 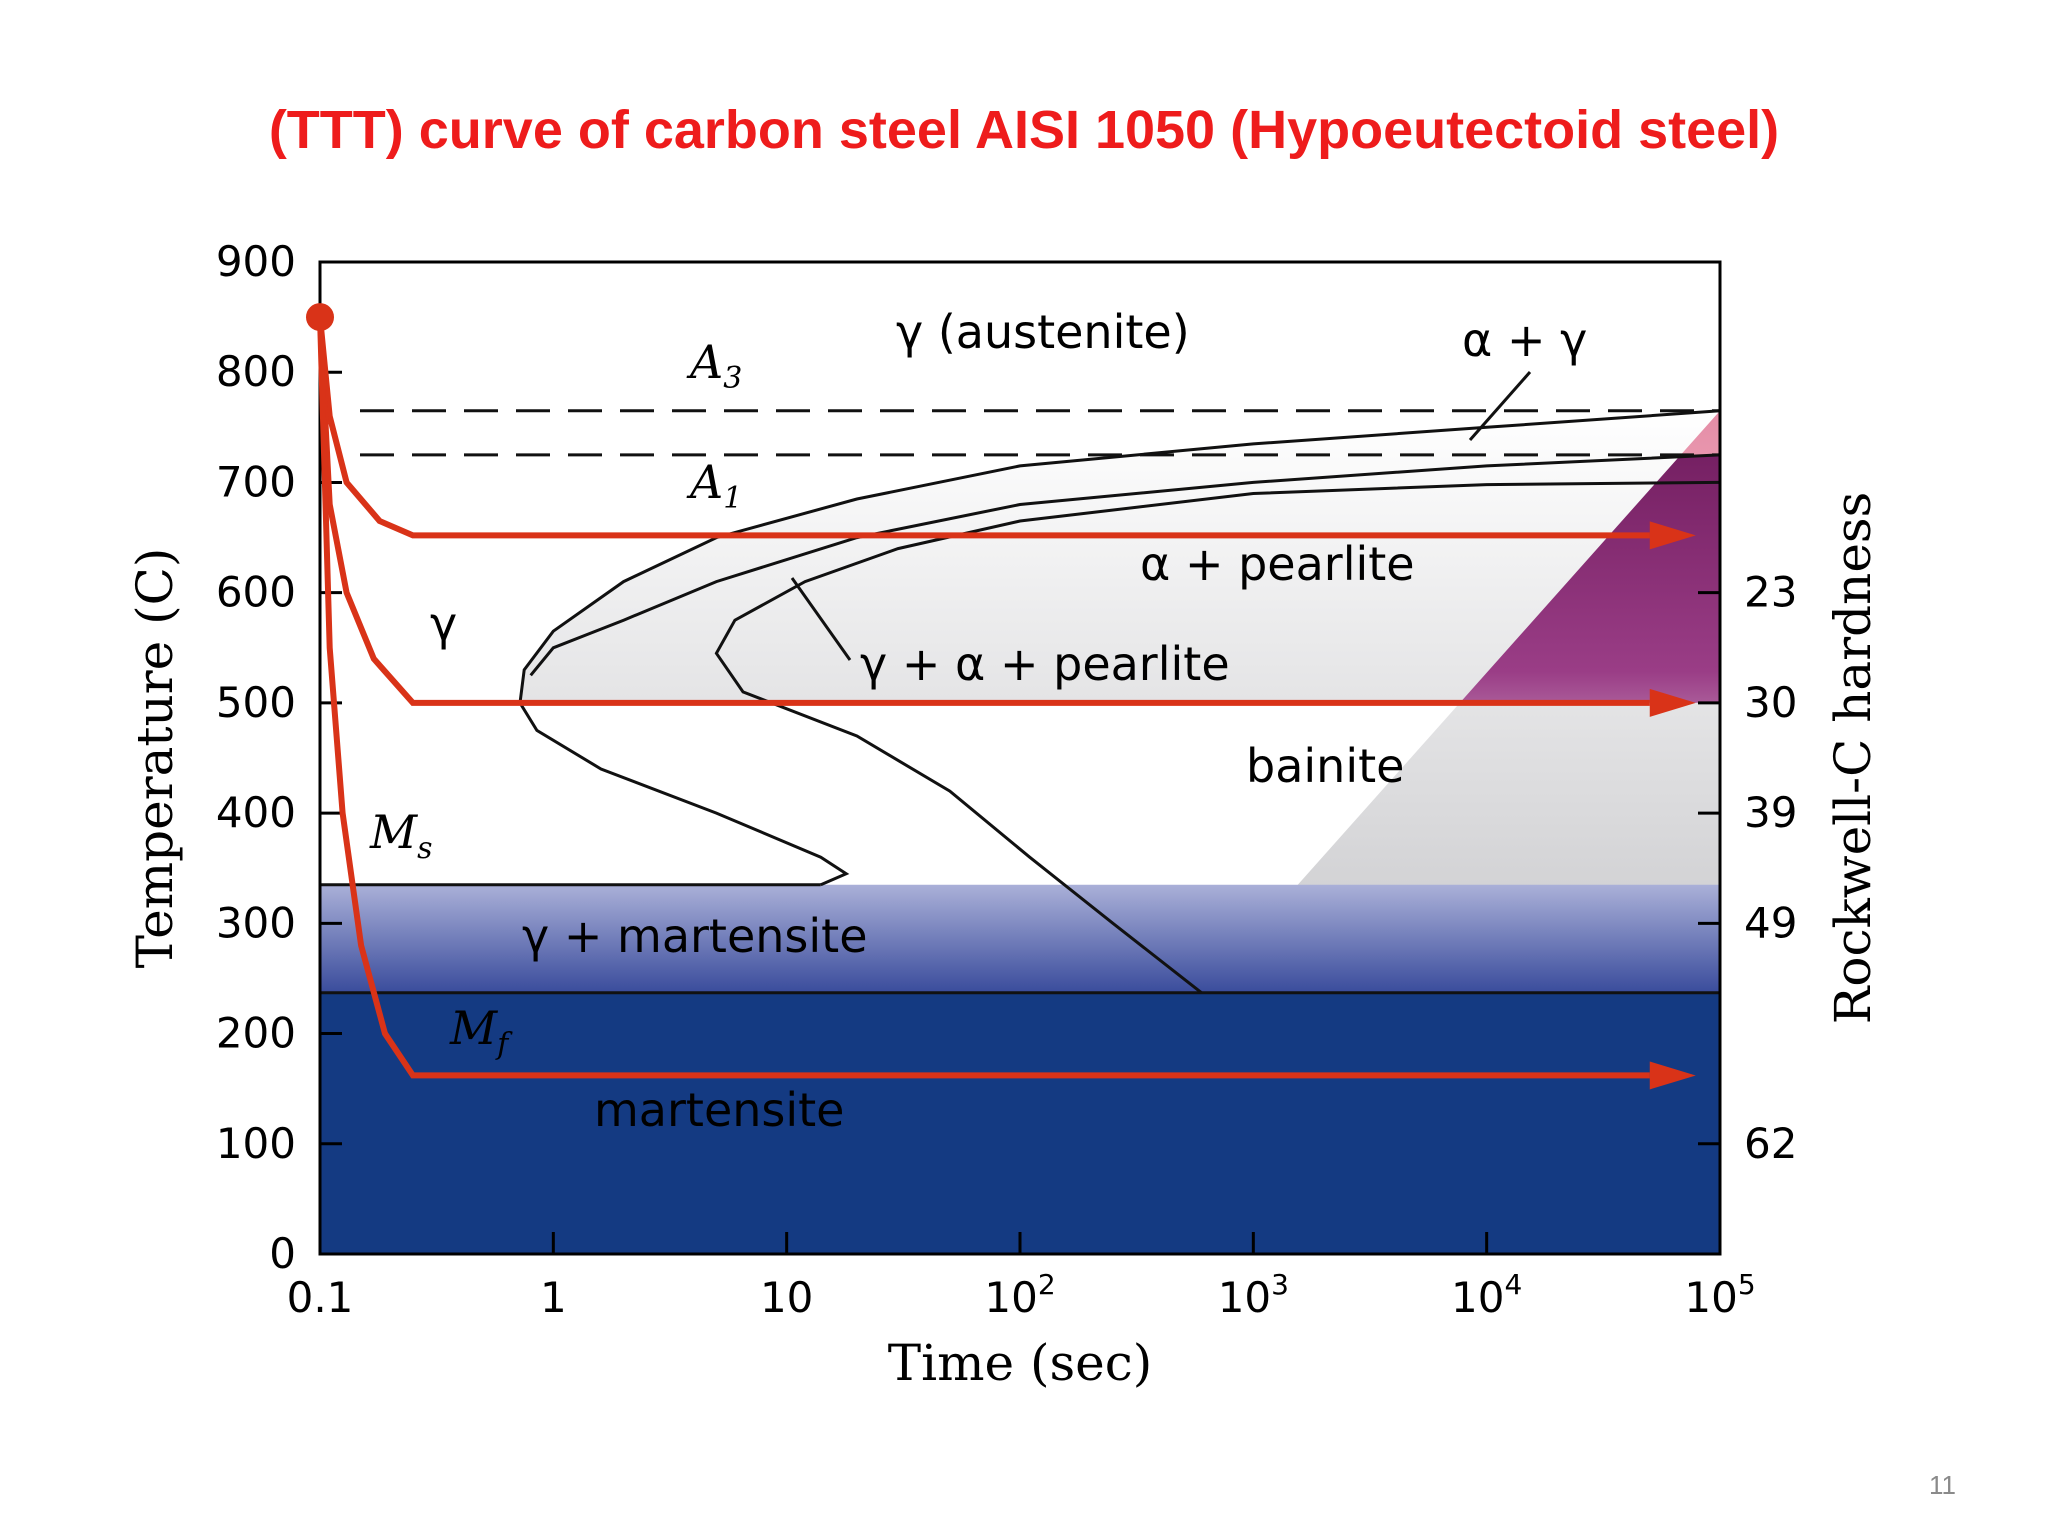 What do you see at coordinates (320, 317) in the screenshot?
I see `start-point` at bounding box center [320, 317].